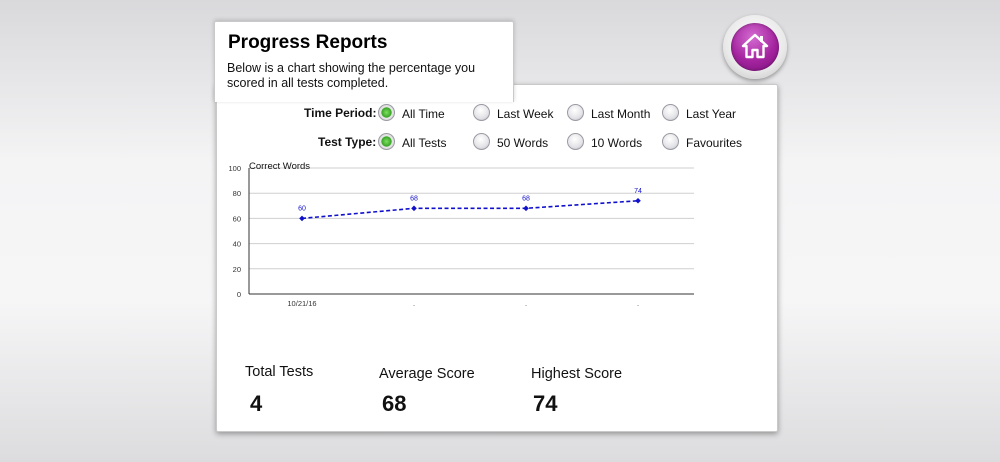 The image size is (1000, 462). What do you see at coordinates (386, 141) in the screenshot?
I see `radio-type-all` at bounding box center [386, 141].